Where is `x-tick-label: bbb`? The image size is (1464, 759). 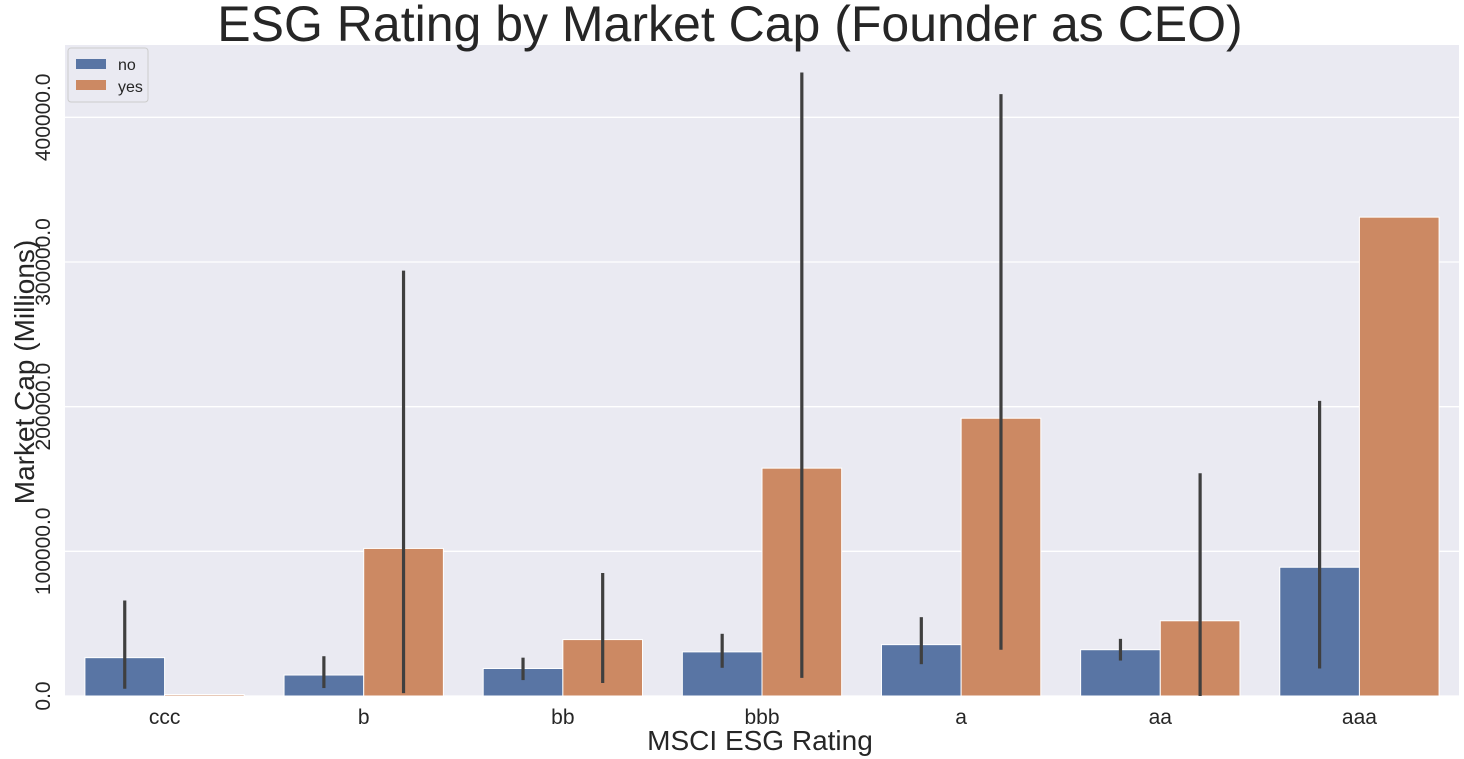
x-tick-label: bbb is located at coordinates (761, 717).